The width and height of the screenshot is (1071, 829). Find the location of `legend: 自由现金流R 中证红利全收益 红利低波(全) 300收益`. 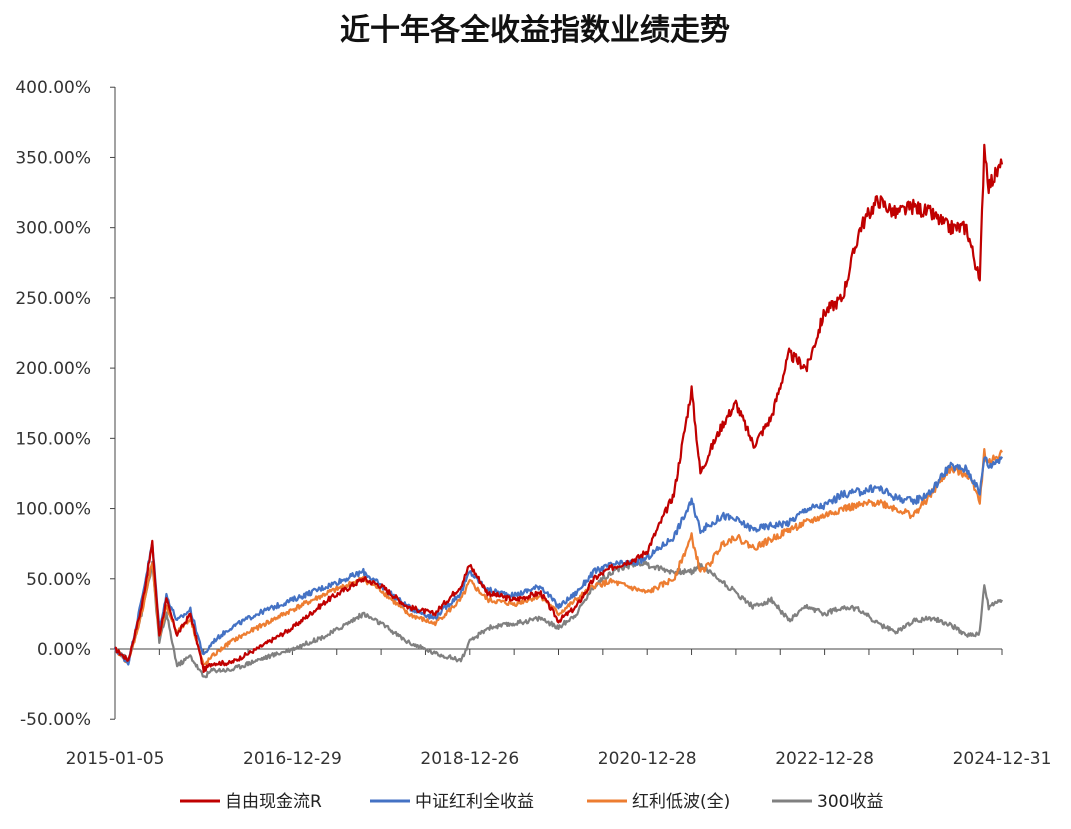

legend: 自由现金流R 中证红利全收益 红利低波(全) 300收益 is located at coordinates (531, 802).